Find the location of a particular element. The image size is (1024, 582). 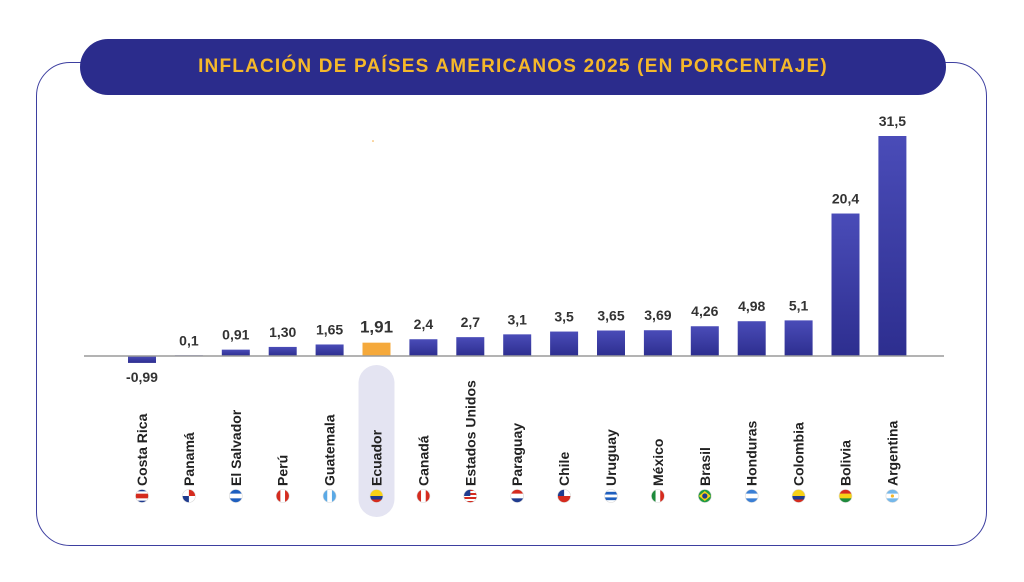

tick-label: México is located at coordinates (658, 462).